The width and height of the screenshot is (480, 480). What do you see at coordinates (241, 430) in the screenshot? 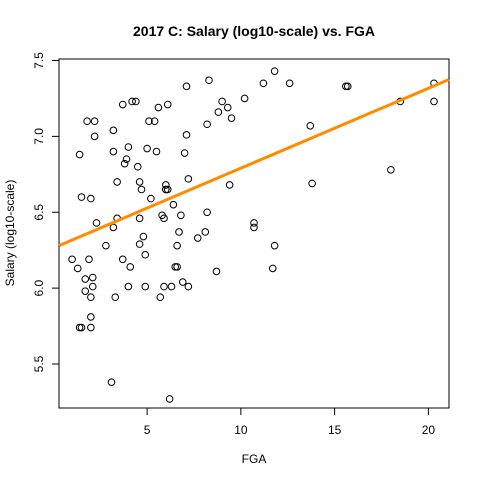
I see `x-tick-label: 10` at bounding box center [241, 430].